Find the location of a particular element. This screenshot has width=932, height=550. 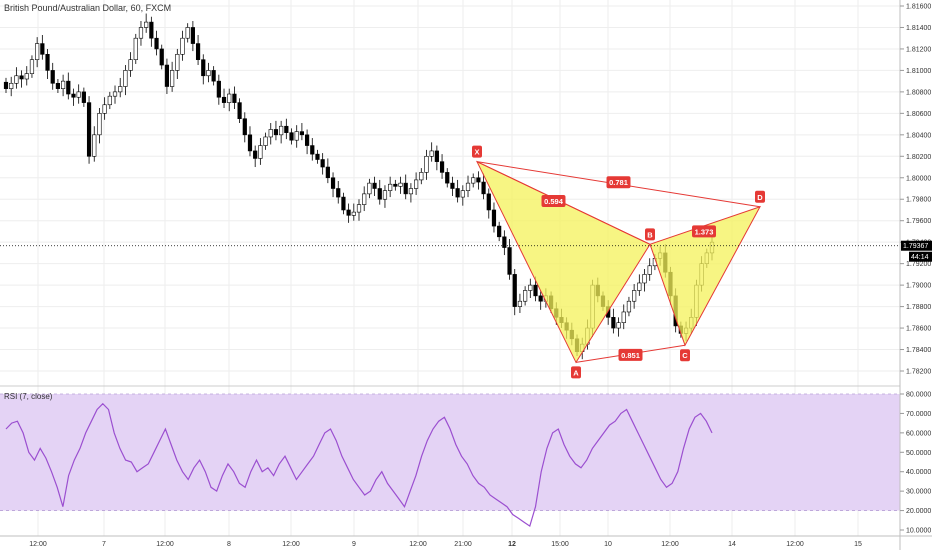

x-tick-label: 12 is located at coordinates (512, 544).